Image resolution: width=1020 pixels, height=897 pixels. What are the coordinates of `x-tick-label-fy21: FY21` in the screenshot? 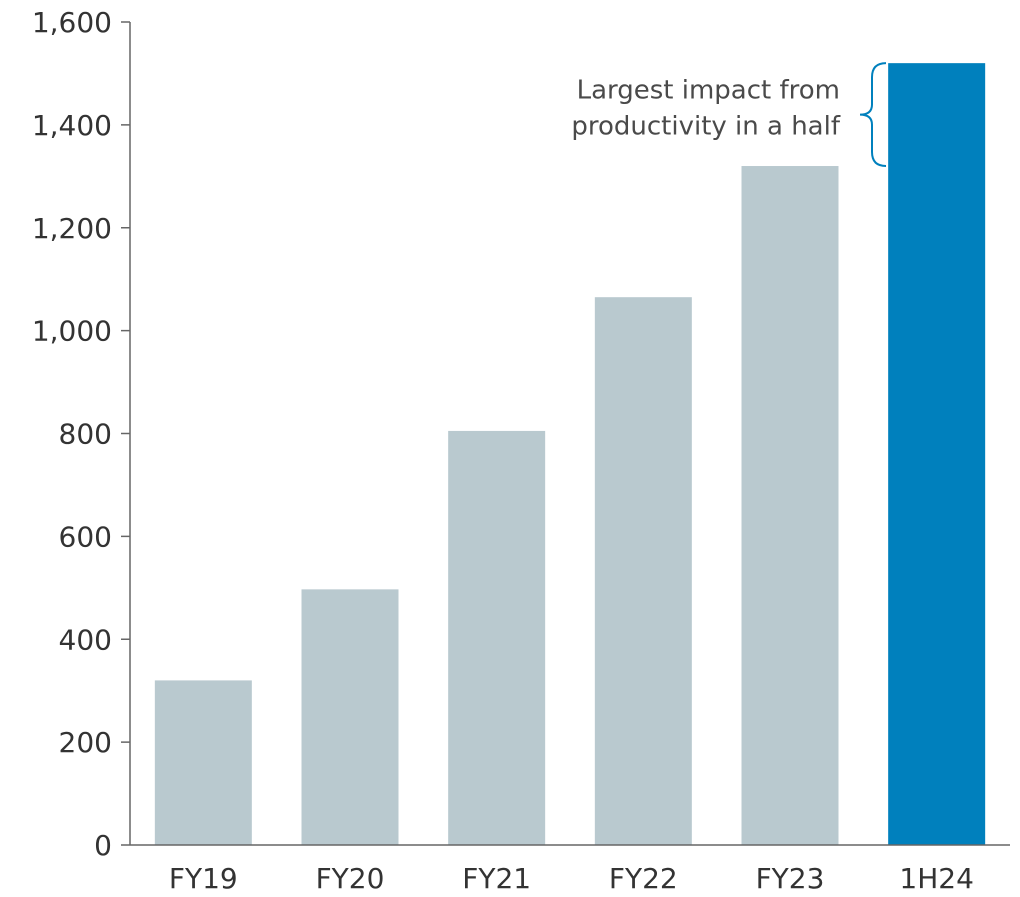 It's located at (496, 878).